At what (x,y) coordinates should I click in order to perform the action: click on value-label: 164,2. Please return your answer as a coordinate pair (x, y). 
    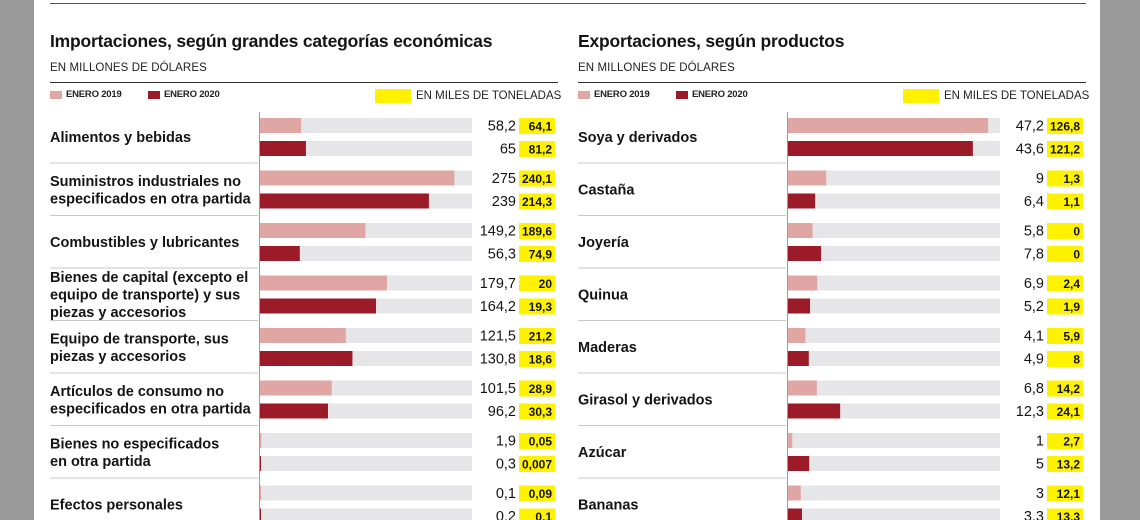
    Looking at the image, I should click on (498, 307).